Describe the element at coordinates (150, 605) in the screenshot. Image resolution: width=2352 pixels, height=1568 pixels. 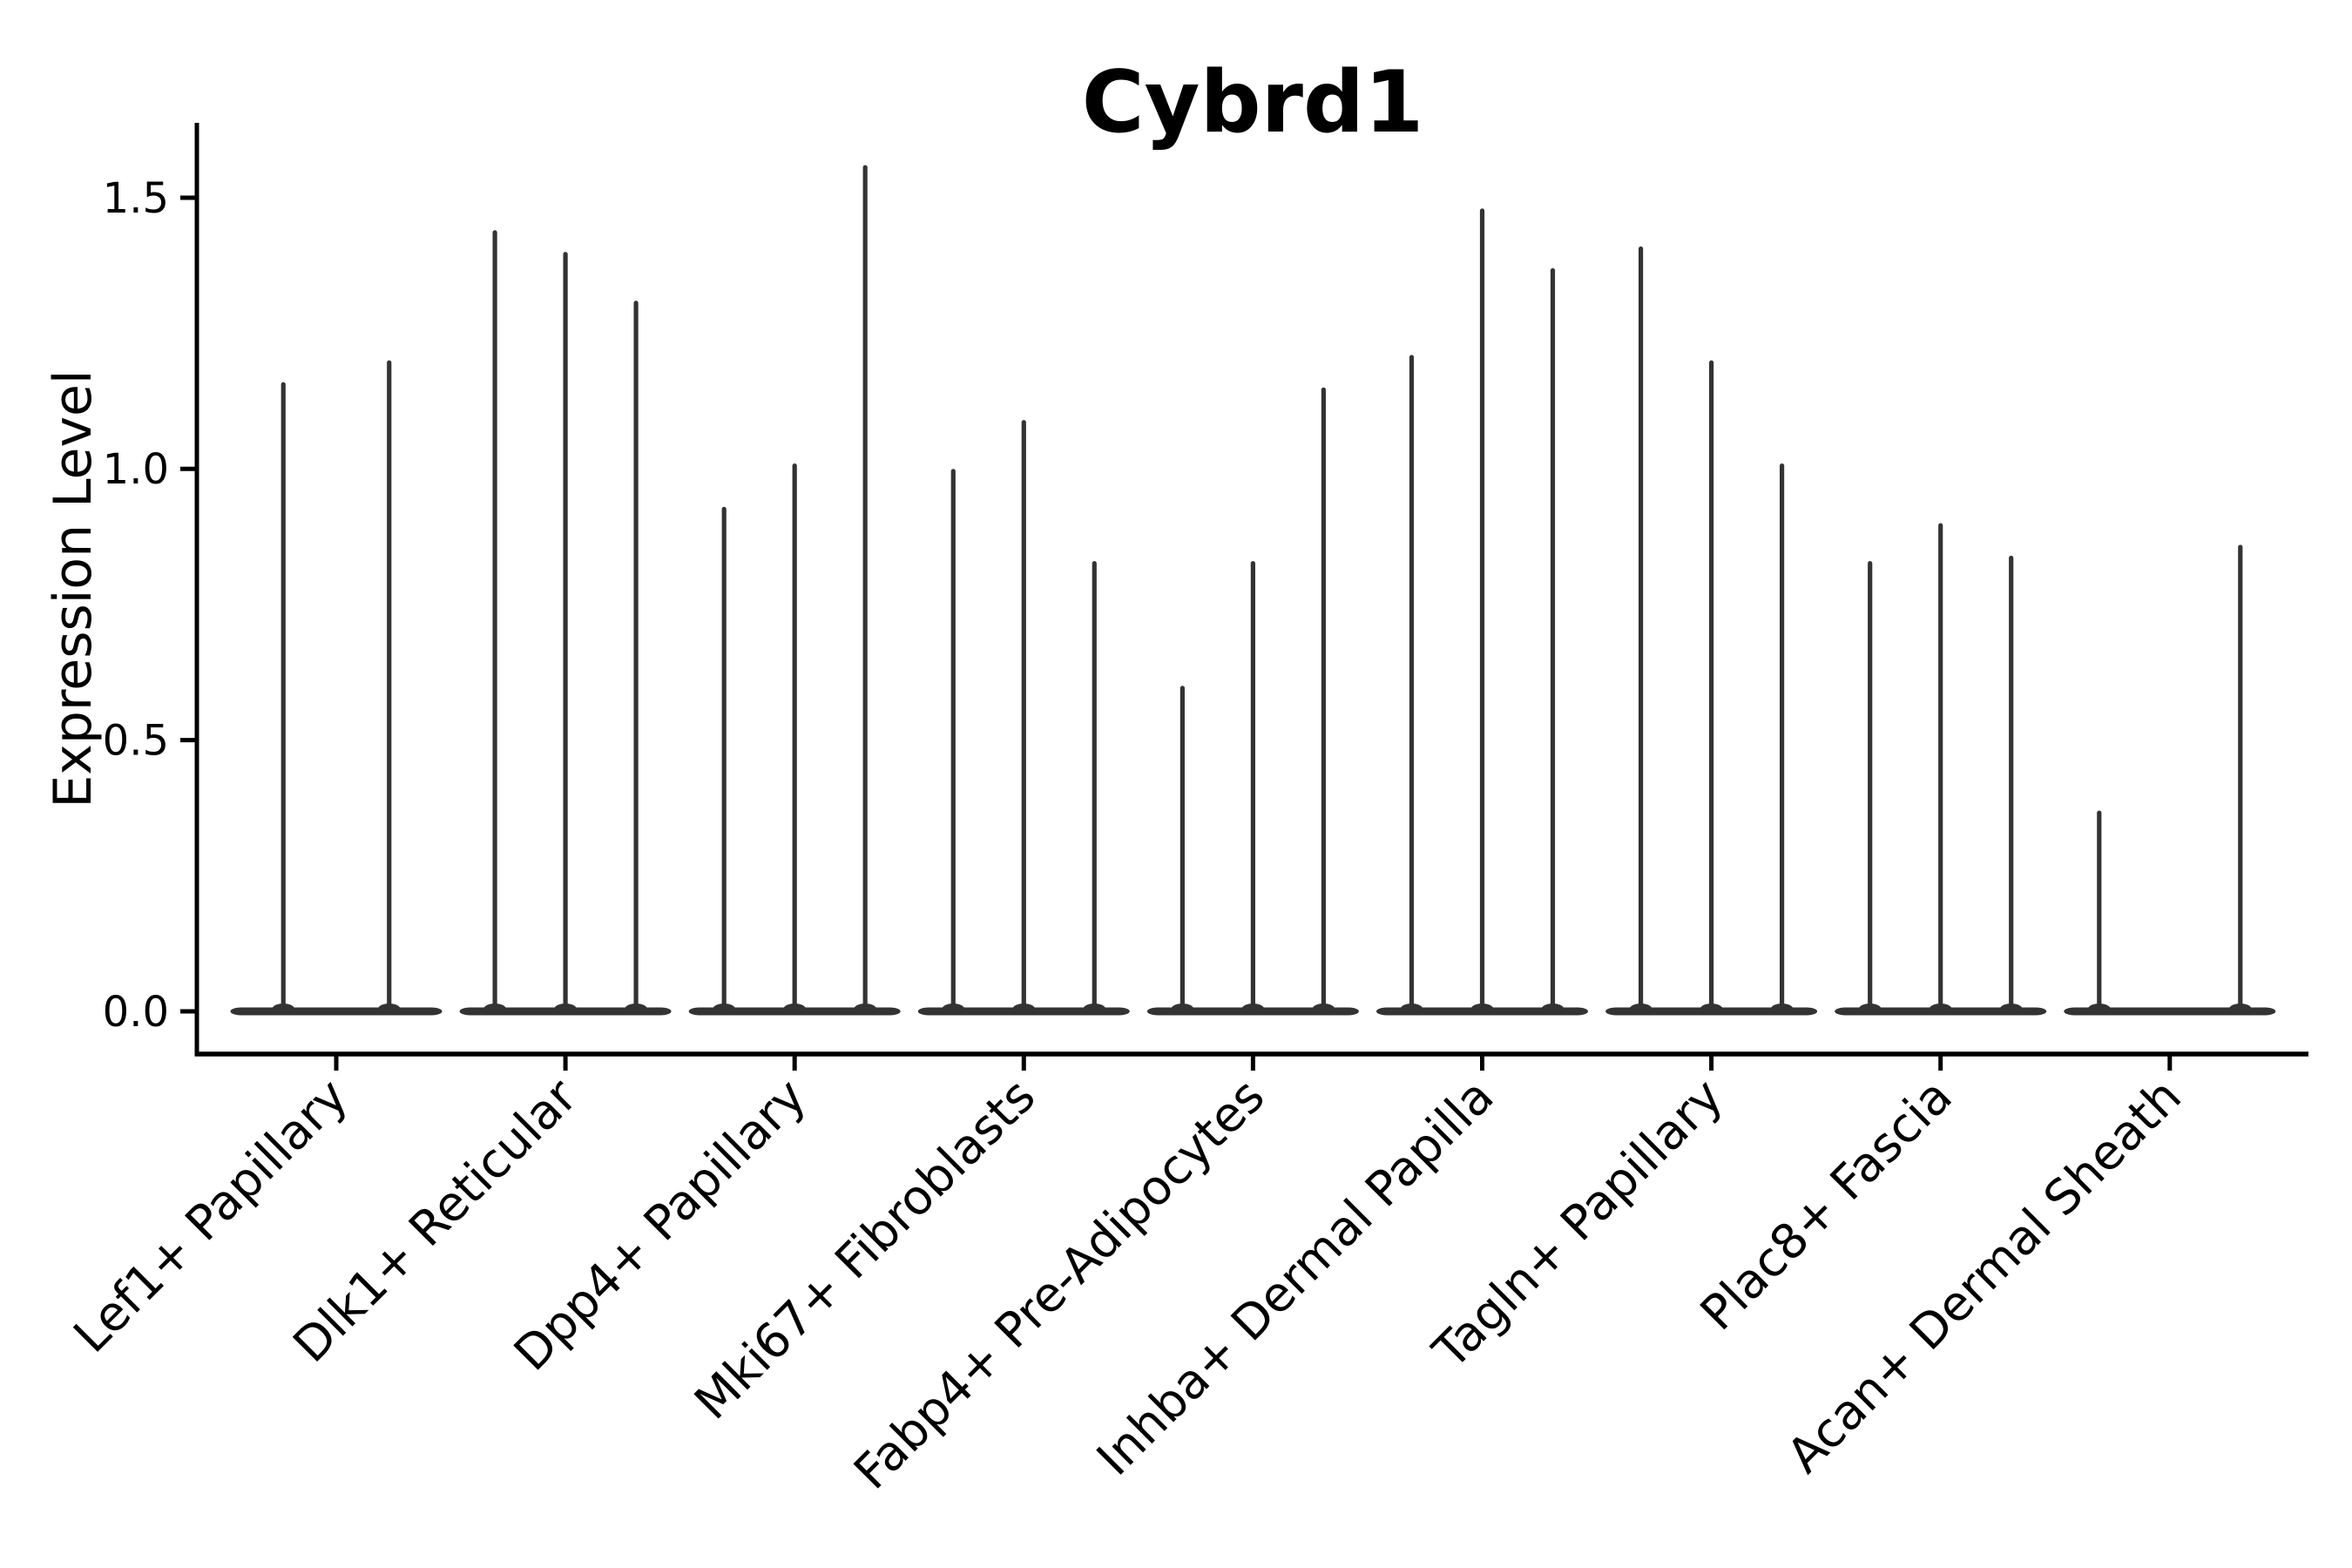
I see `y-axis-ticks: 0.0 0.5 1.0 1.5` at that location.